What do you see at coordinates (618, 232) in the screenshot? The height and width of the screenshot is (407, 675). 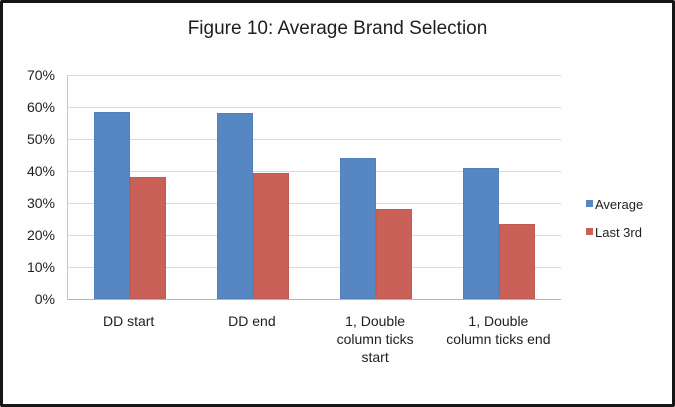 I see `legend-label: Last 3rd` at bounding box center [618, 232].